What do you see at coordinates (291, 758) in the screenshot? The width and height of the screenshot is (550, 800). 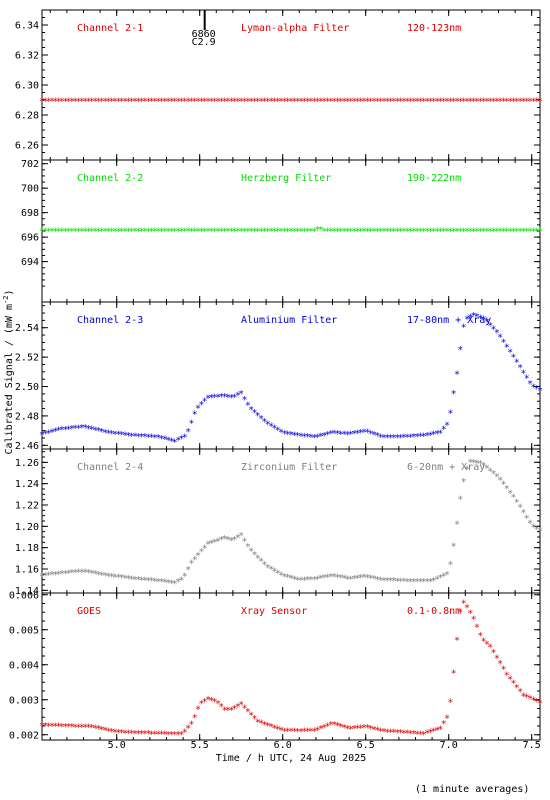 I see `x-axis-label: Time / h UTC, 24 Aug 2025` at bounding box center [291, 758].